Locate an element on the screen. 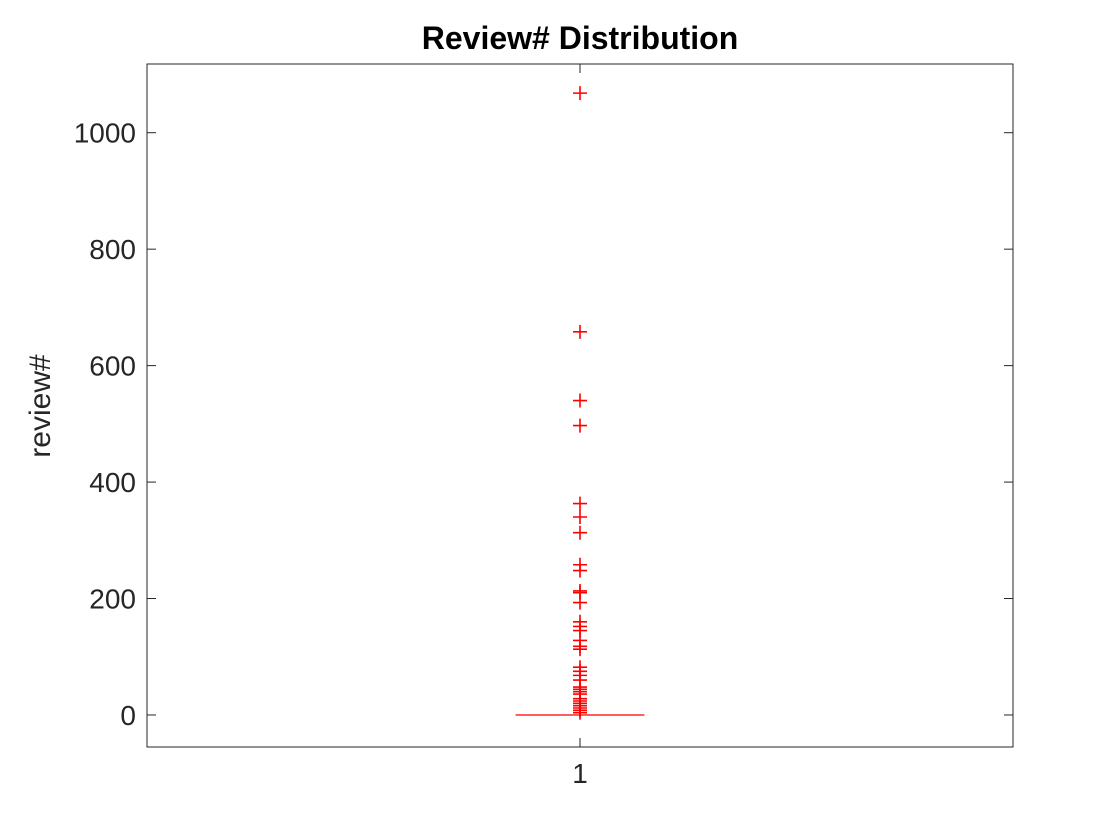  y-axis-label: review# is located at coordinates (40, 406).